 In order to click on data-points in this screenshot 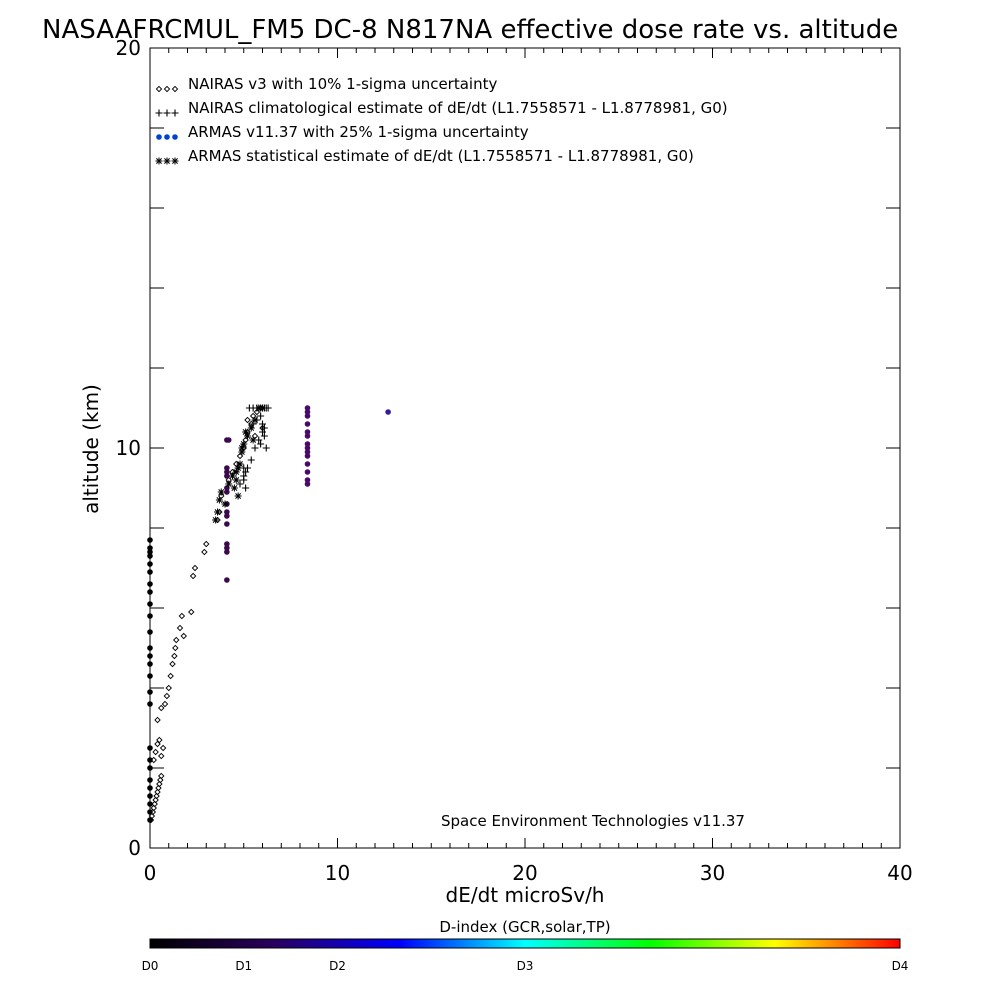, I will do `click(269, 614)`.